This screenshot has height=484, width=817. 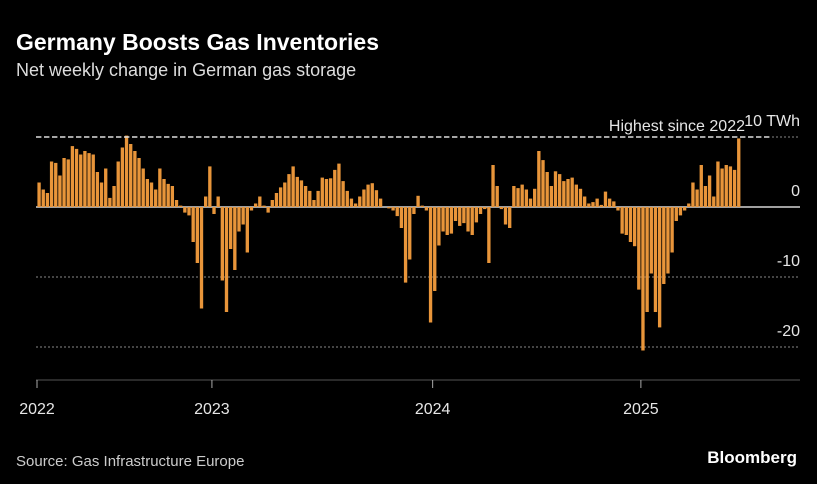 I want to click on y-tick-label: -20, so click(x=788, y=331).